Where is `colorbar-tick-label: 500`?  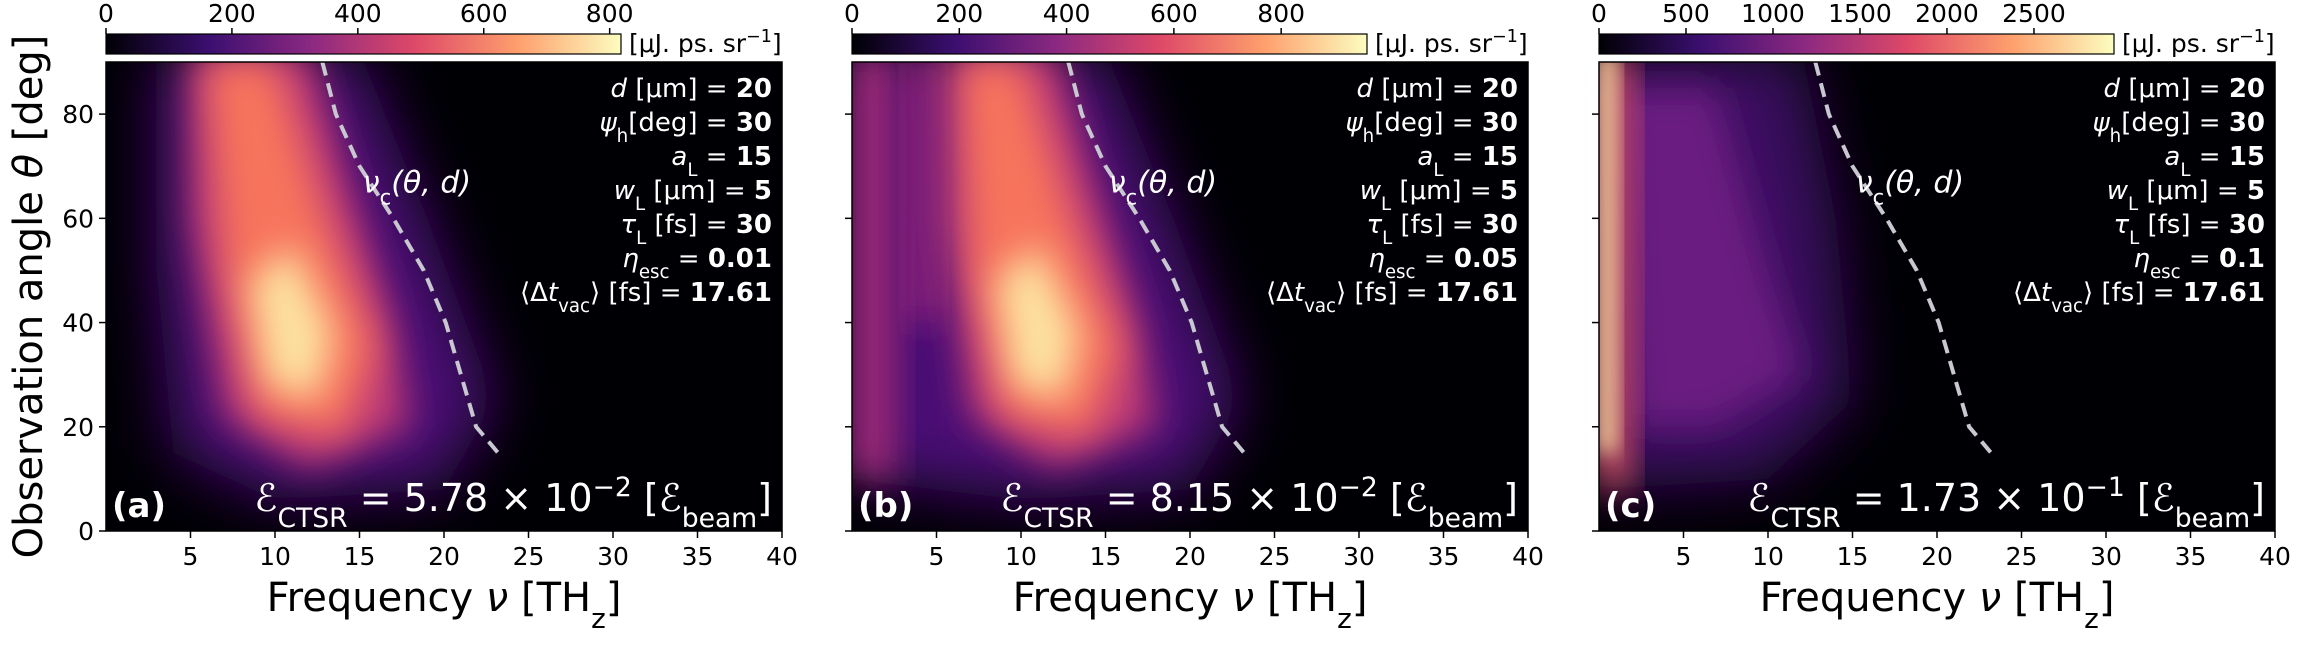 colorbar-tick-label: 500 is located at coordinates (1686, 14).